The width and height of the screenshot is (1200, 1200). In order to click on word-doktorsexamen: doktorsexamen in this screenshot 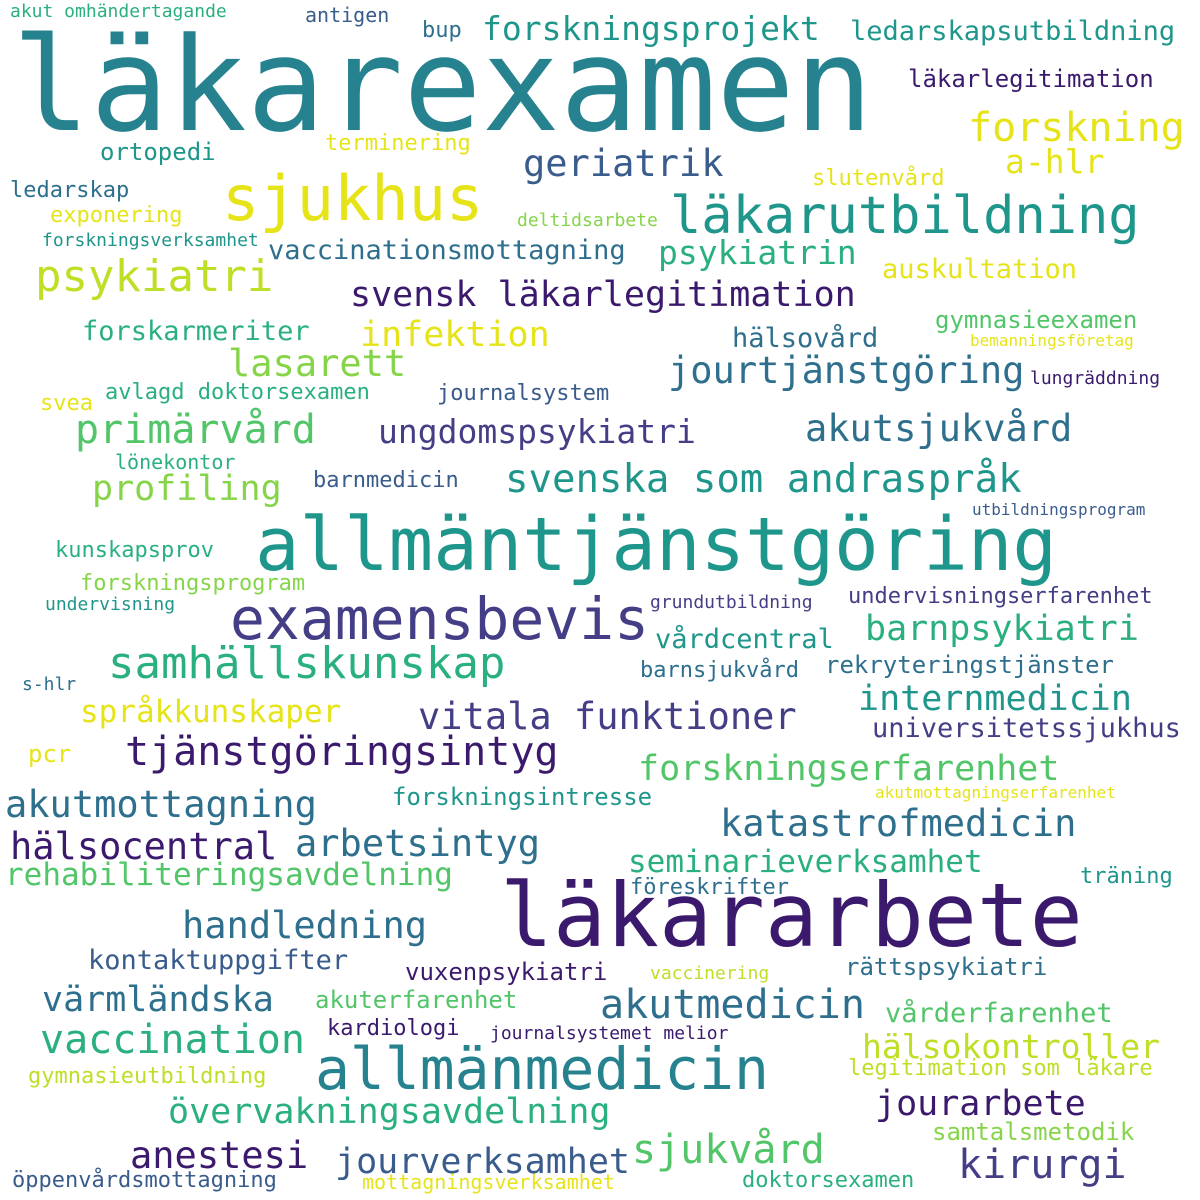, I will do `click(828, 1180)`.